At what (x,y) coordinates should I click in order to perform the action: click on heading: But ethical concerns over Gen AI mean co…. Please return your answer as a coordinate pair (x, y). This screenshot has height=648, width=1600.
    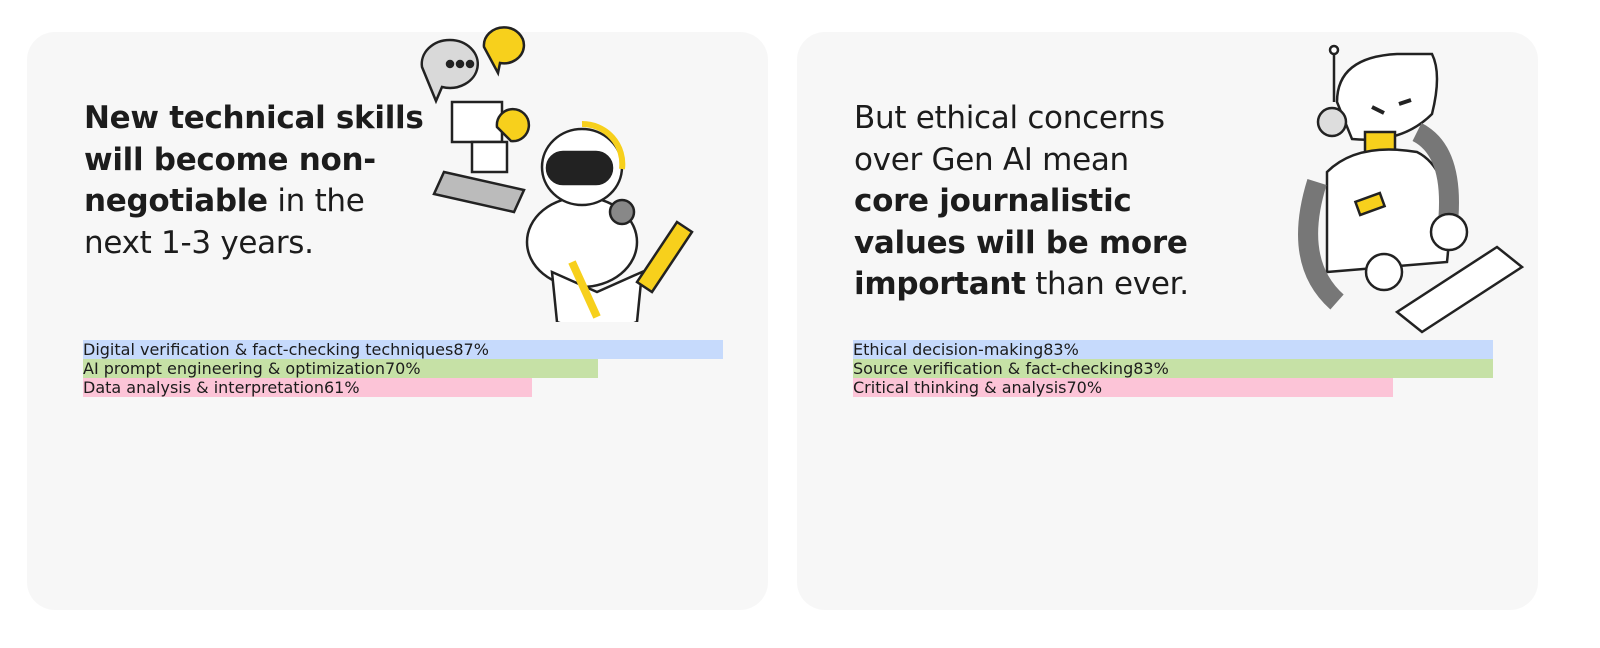
    Looking at the image, I should click on (1029, 202).